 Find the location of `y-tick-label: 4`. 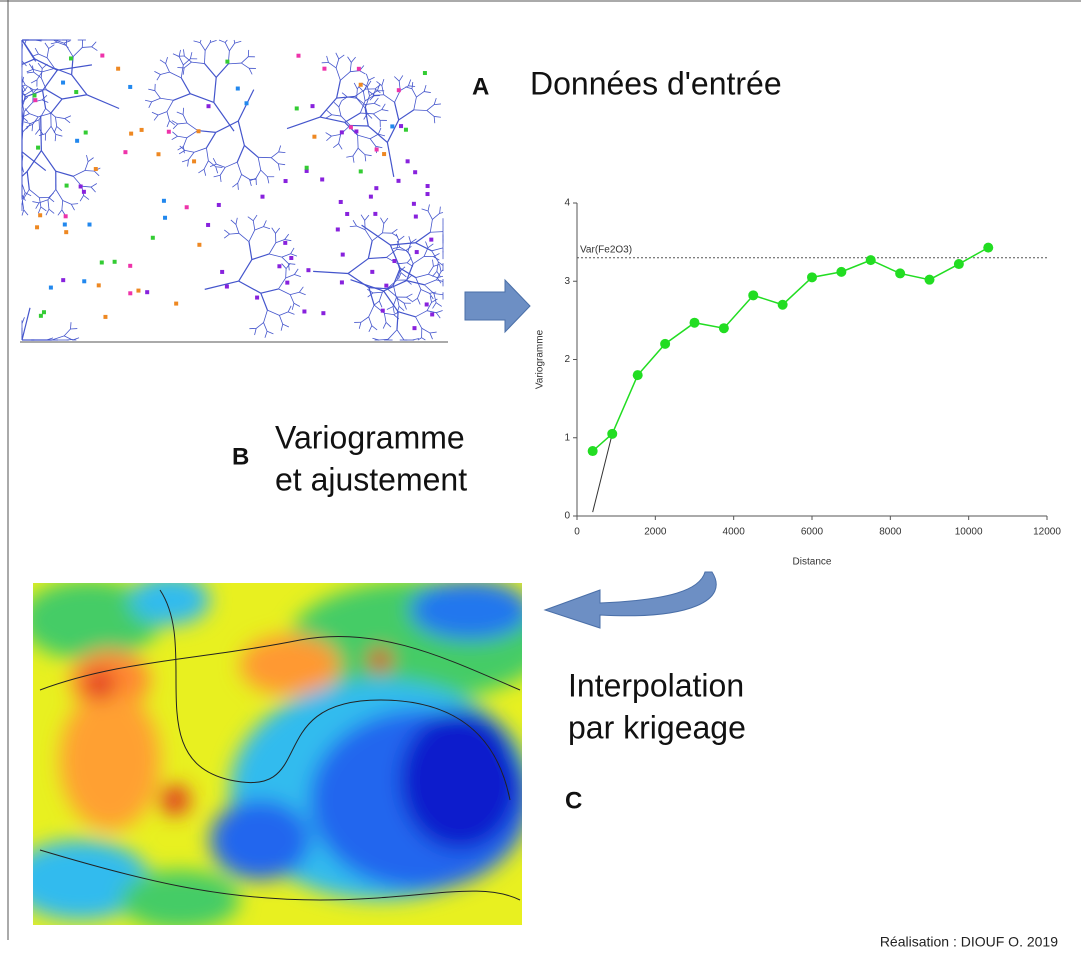

y-tick-label: 4 is located at coordinates (567, 203).